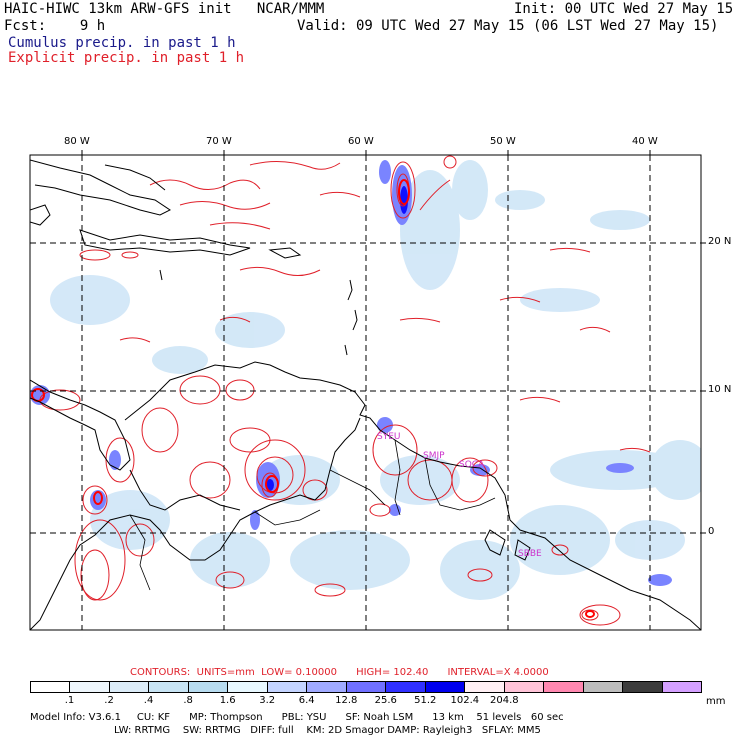  I want to click on lon-label-60w: 60 W, so click(361, 141).